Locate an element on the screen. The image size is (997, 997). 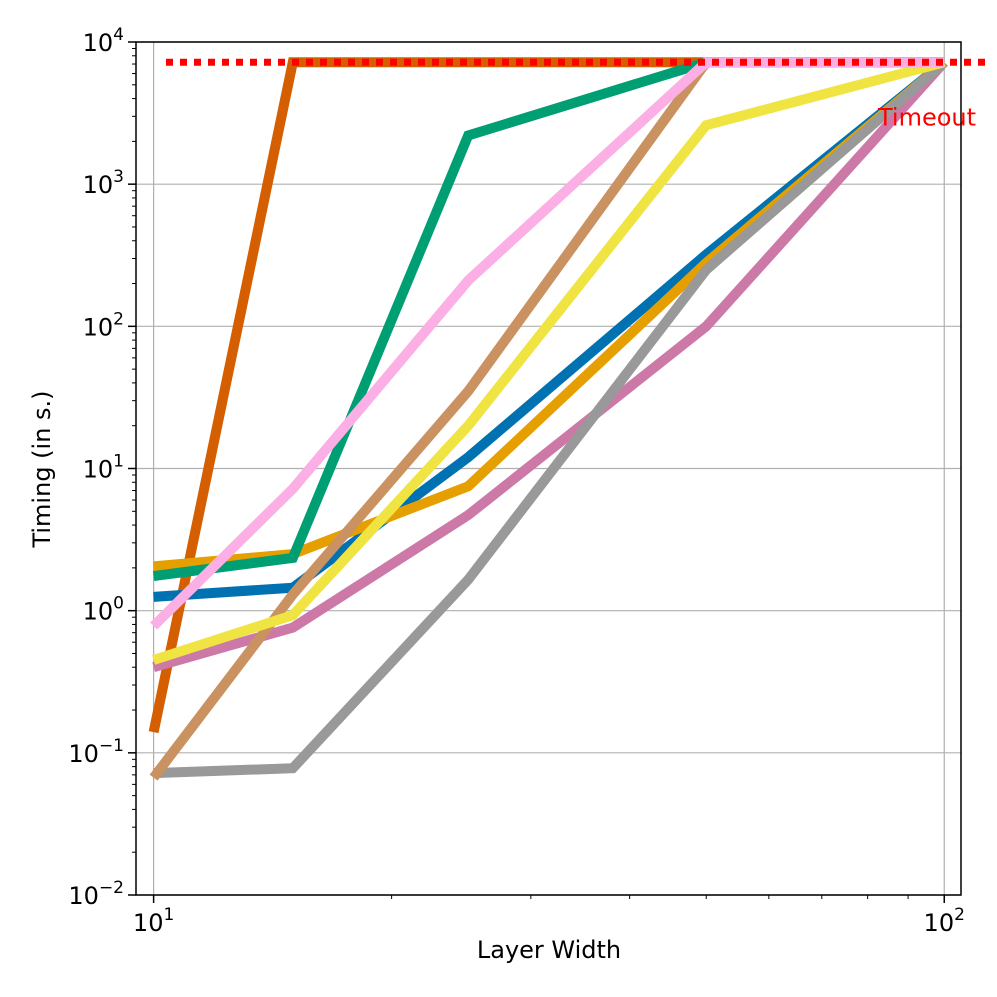
y-tick-label: 10² is located at coordinates (103, 325).